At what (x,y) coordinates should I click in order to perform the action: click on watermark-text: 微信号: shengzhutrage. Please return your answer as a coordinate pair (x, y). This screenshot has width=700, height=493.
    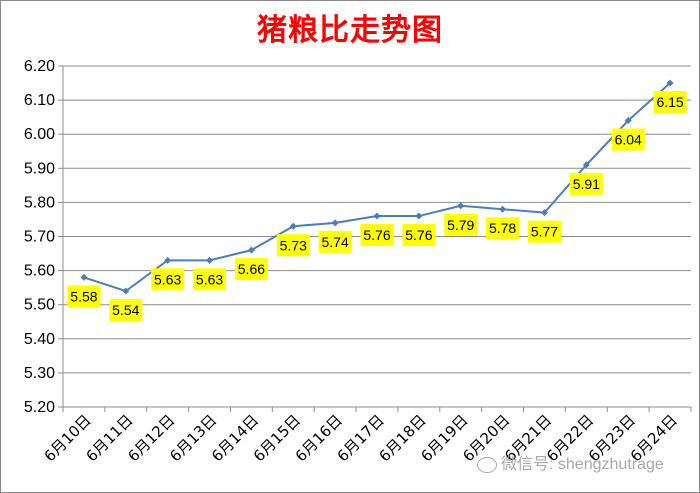
    Looking at the image, I should click on (582, 464).